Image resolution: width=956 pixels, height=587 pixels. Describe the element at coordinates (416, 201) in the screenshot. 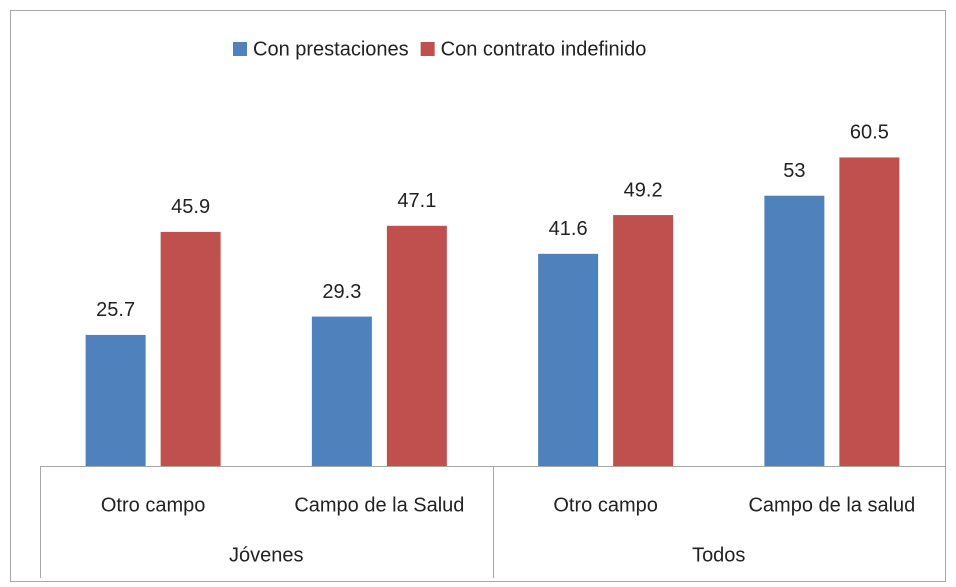

I see `data-label: 47.1` at that location.